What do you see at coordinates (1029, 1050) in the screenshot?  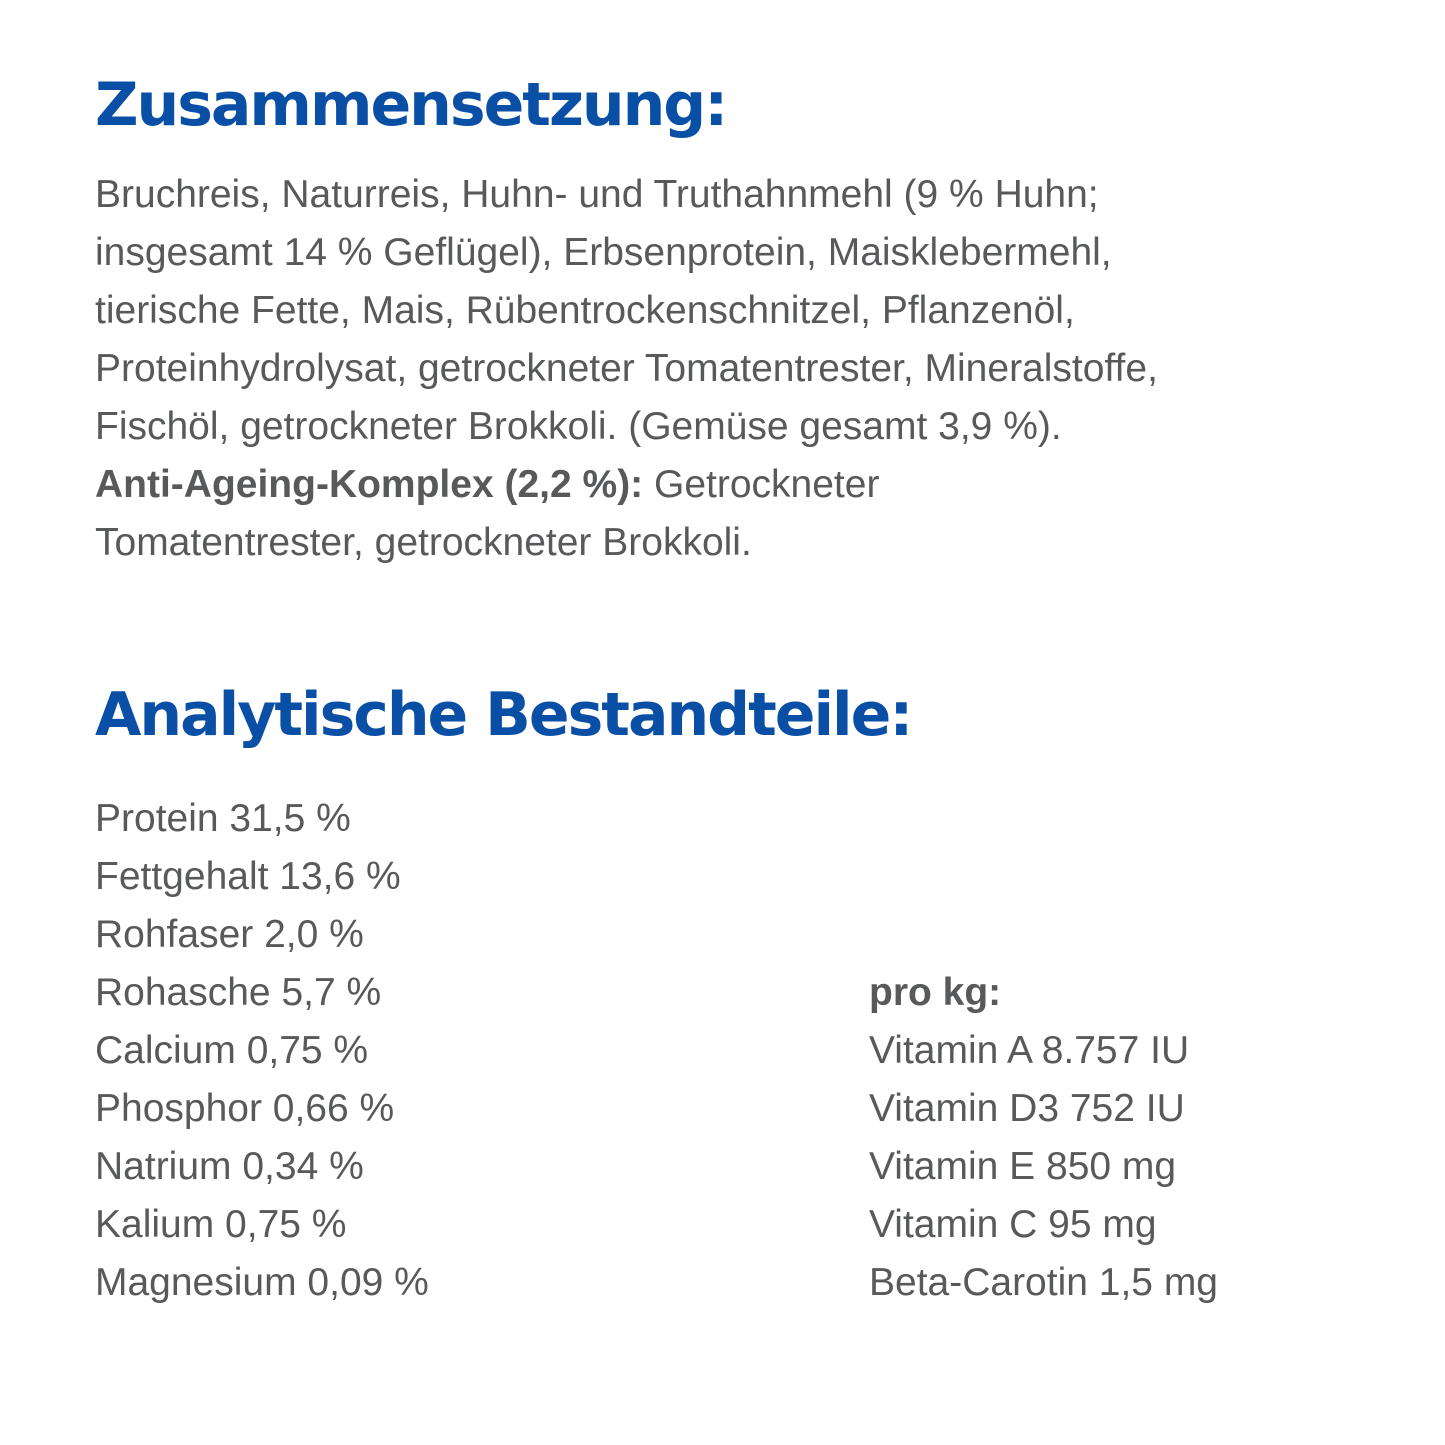 I see `vitamin-item: Vitamin A 8.757 IU` at bounding box center [1029, 1050].